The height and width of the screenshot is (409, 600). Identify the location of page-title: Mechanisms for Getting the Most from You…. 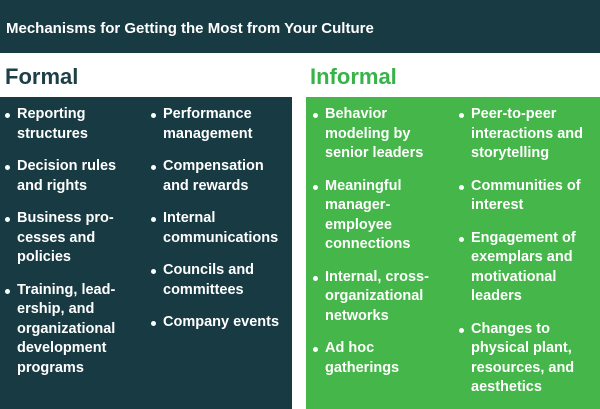
(190, 28).